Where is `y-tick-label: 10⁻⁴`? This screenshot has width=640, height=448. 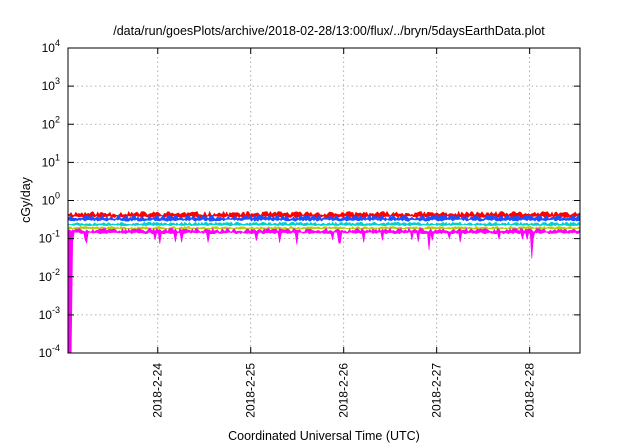
y-tick-label: 10⁻⁴ is located at coordinates (49, 351).